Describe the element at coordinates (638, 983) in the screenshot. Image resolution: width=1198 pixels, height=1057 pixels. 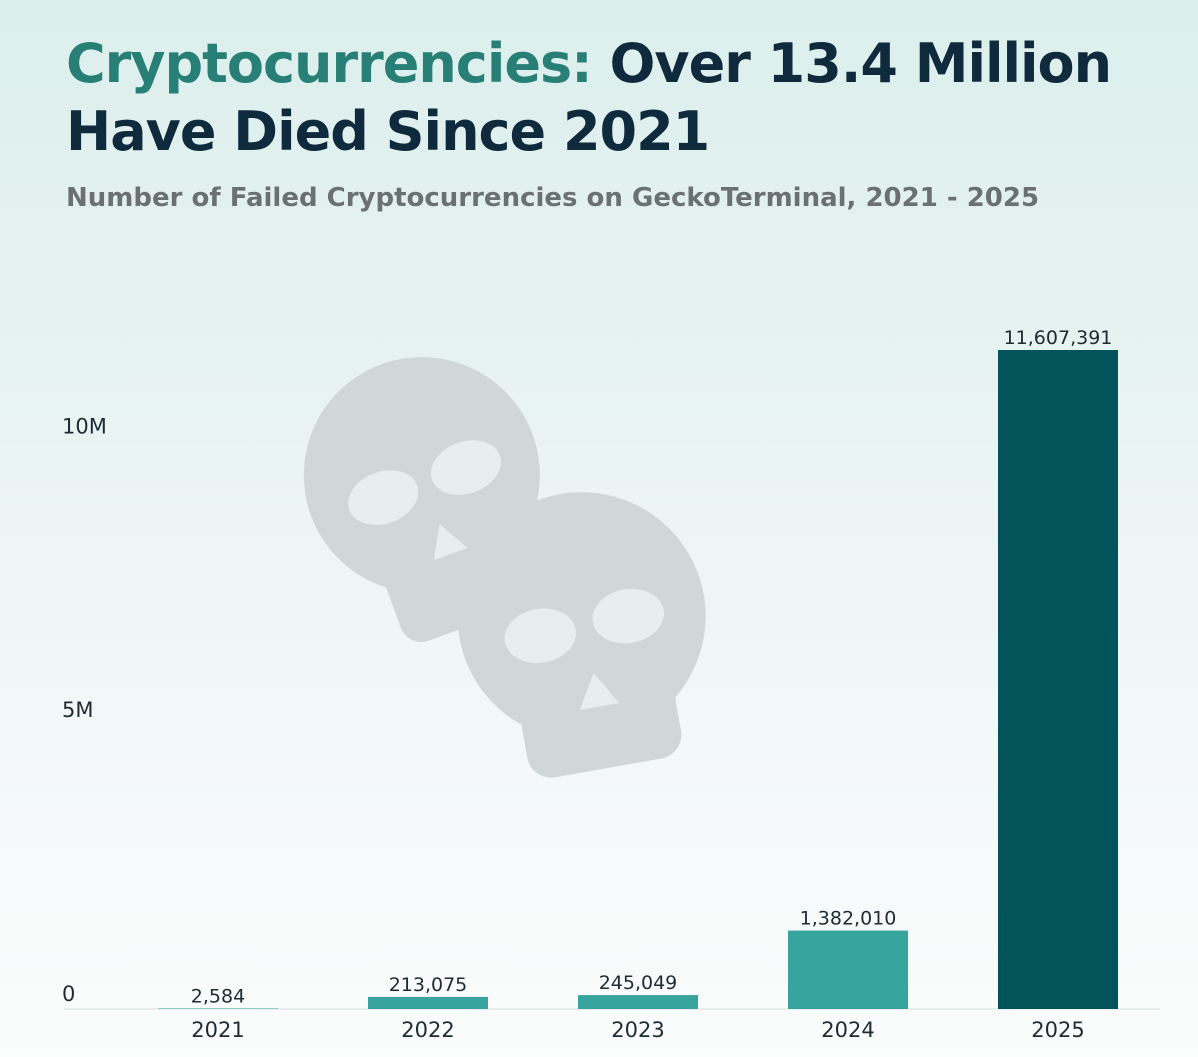
I see `data-label: 245,049` at that location.